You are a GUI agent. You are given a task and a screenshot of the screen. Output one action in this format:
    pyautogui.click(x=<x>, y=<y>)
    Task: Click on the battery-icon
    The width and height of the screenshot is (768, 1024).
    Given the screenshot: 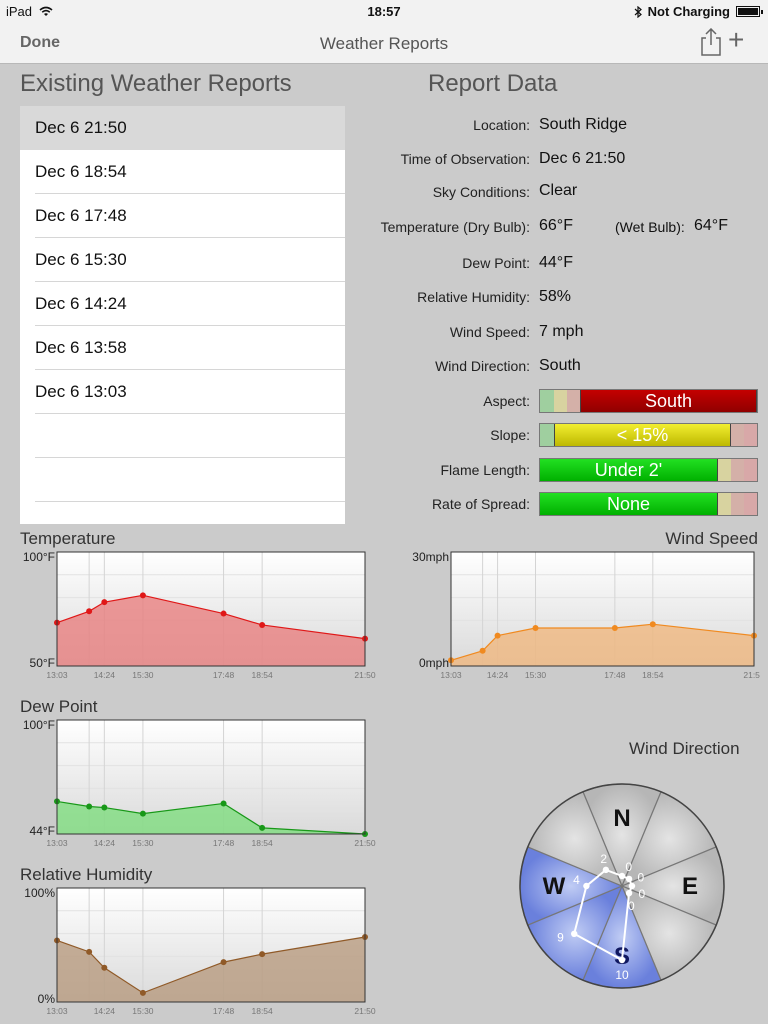 What is the action you would take?
    pyautogui.click(x=749, y=11)
    